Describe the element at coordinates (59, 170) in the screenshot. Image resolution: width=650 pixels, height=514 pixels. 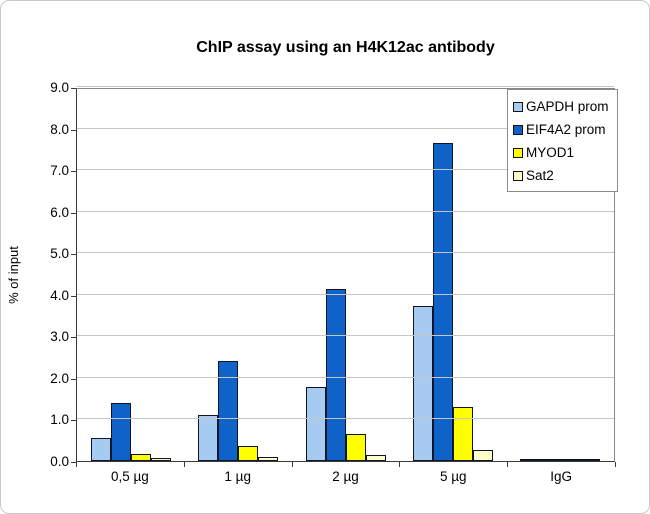
I see `y-tick-label: 7.0` at that location.